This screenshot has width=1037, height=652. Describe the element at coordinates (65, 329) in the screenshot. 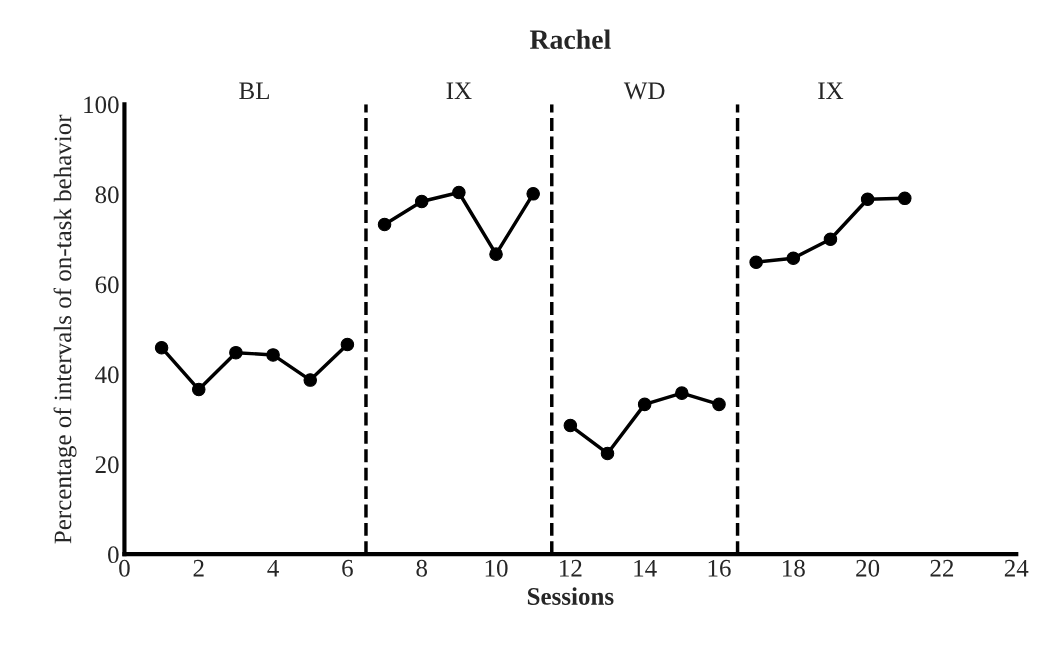

I see `y-axis-title: Percentage of intervals of on-task behavior` at that location.